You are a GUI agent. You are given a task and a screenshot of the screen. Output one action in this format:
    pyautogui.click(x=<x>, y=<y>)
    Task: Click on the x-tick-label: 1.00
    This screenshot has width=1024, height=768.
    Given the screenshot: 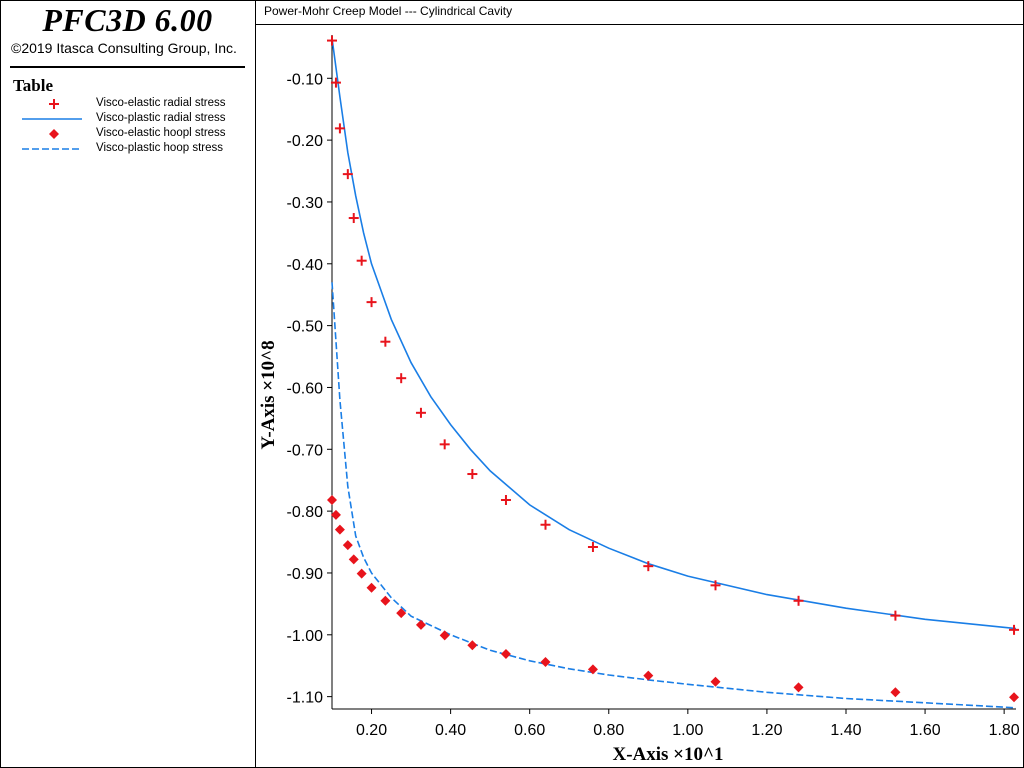 What is the action you would take?
    pyautogui.click(x=687, y=730)
    